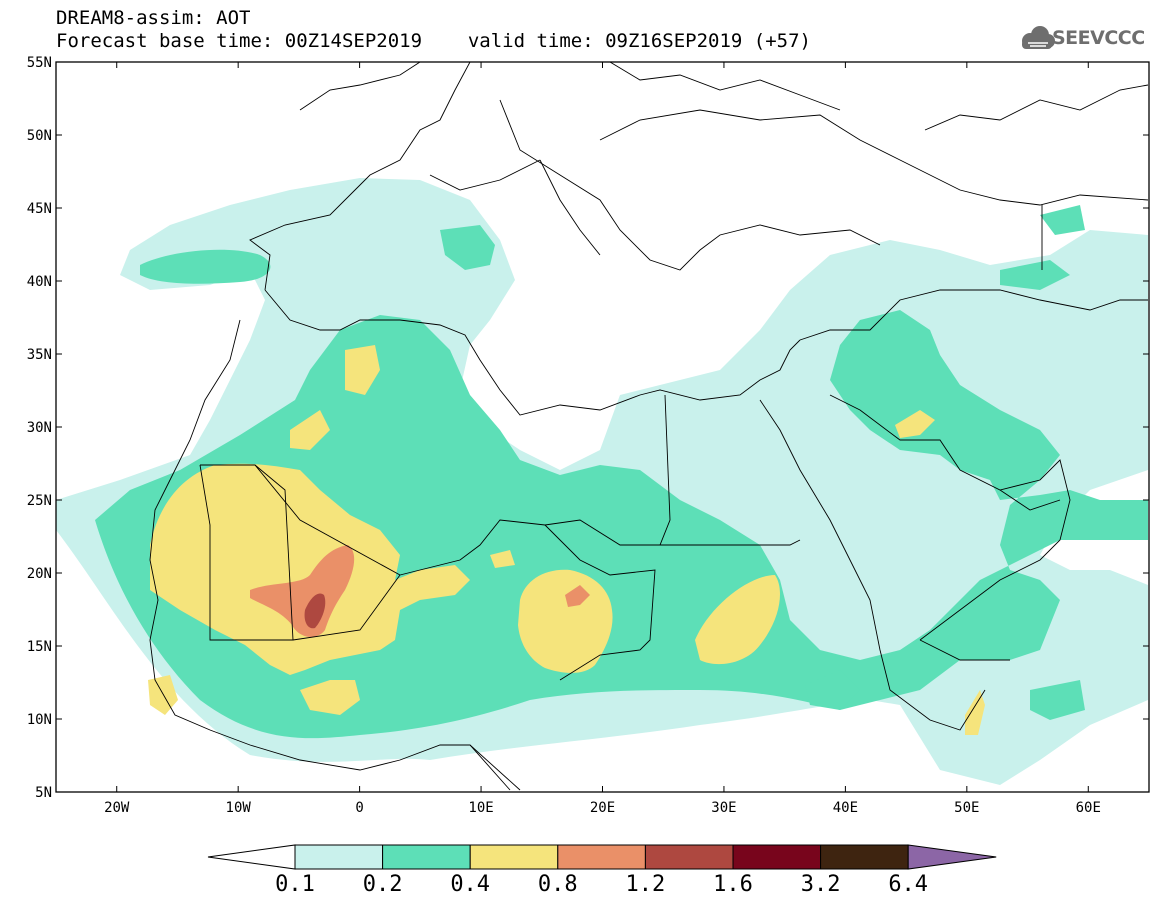  What do you see at coordinates (39, 63) in the screenshot?
I see `lat-tick-label: 55N` at bounding box center [39, 63].